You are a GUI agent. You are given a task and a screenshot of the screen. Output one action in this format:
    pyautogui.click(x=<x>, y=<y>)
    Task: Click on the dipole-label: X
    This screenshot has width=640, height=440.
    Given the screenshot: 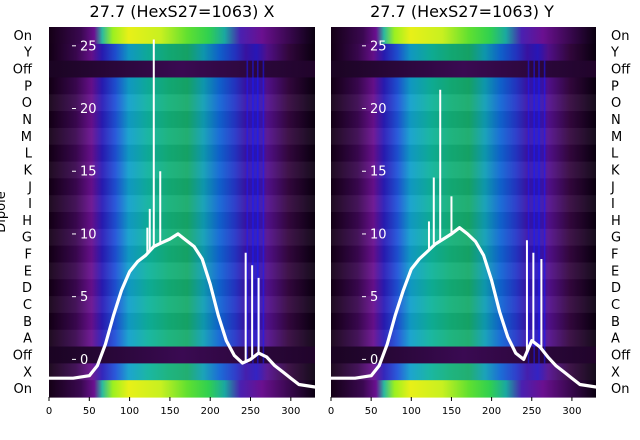 What is the action you would take?
    pyautogui.click(x=27, y=372)
    